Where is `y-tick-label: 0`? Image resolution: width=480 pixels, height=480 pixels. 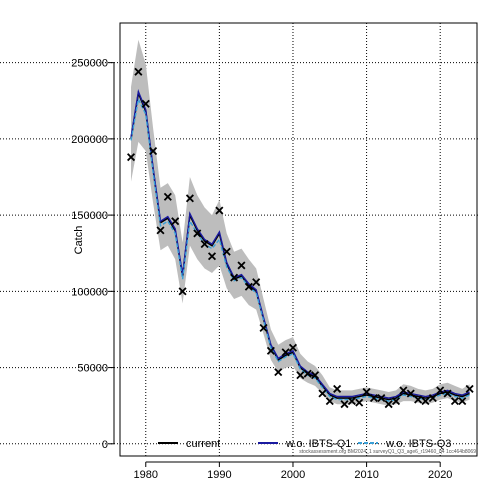
y-tick-label: 0 is located at coordinates (105, 445).